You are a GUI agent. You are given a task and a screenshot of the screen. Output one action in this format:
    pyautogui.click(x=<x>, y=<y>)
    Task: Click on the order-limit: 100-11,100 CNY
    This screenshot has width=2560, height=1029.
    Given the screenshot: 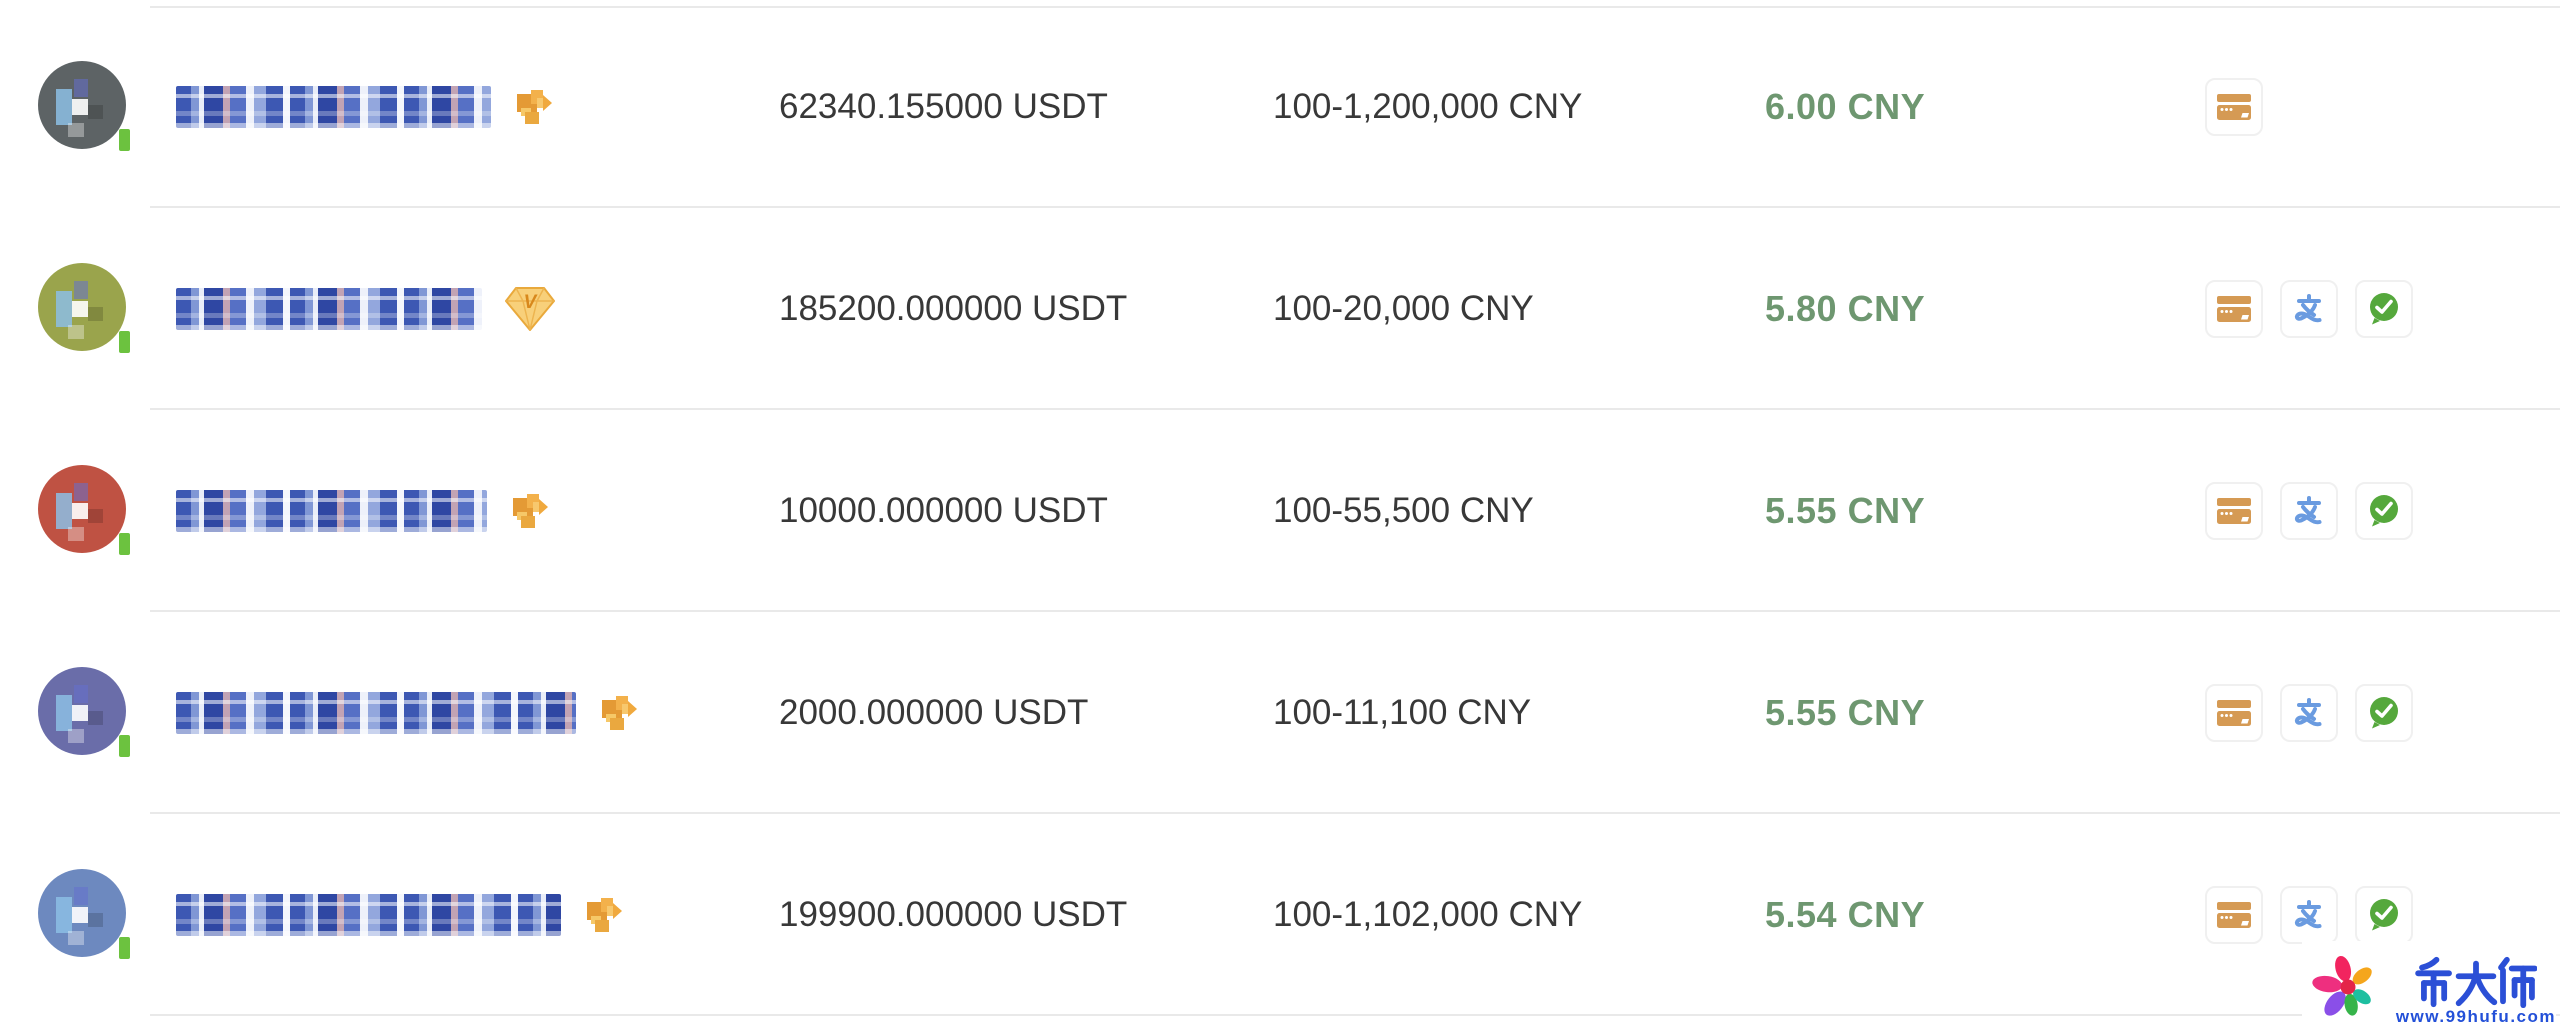 What is the action you would take?
    pyautogui.click(x=1402, y=712)
    